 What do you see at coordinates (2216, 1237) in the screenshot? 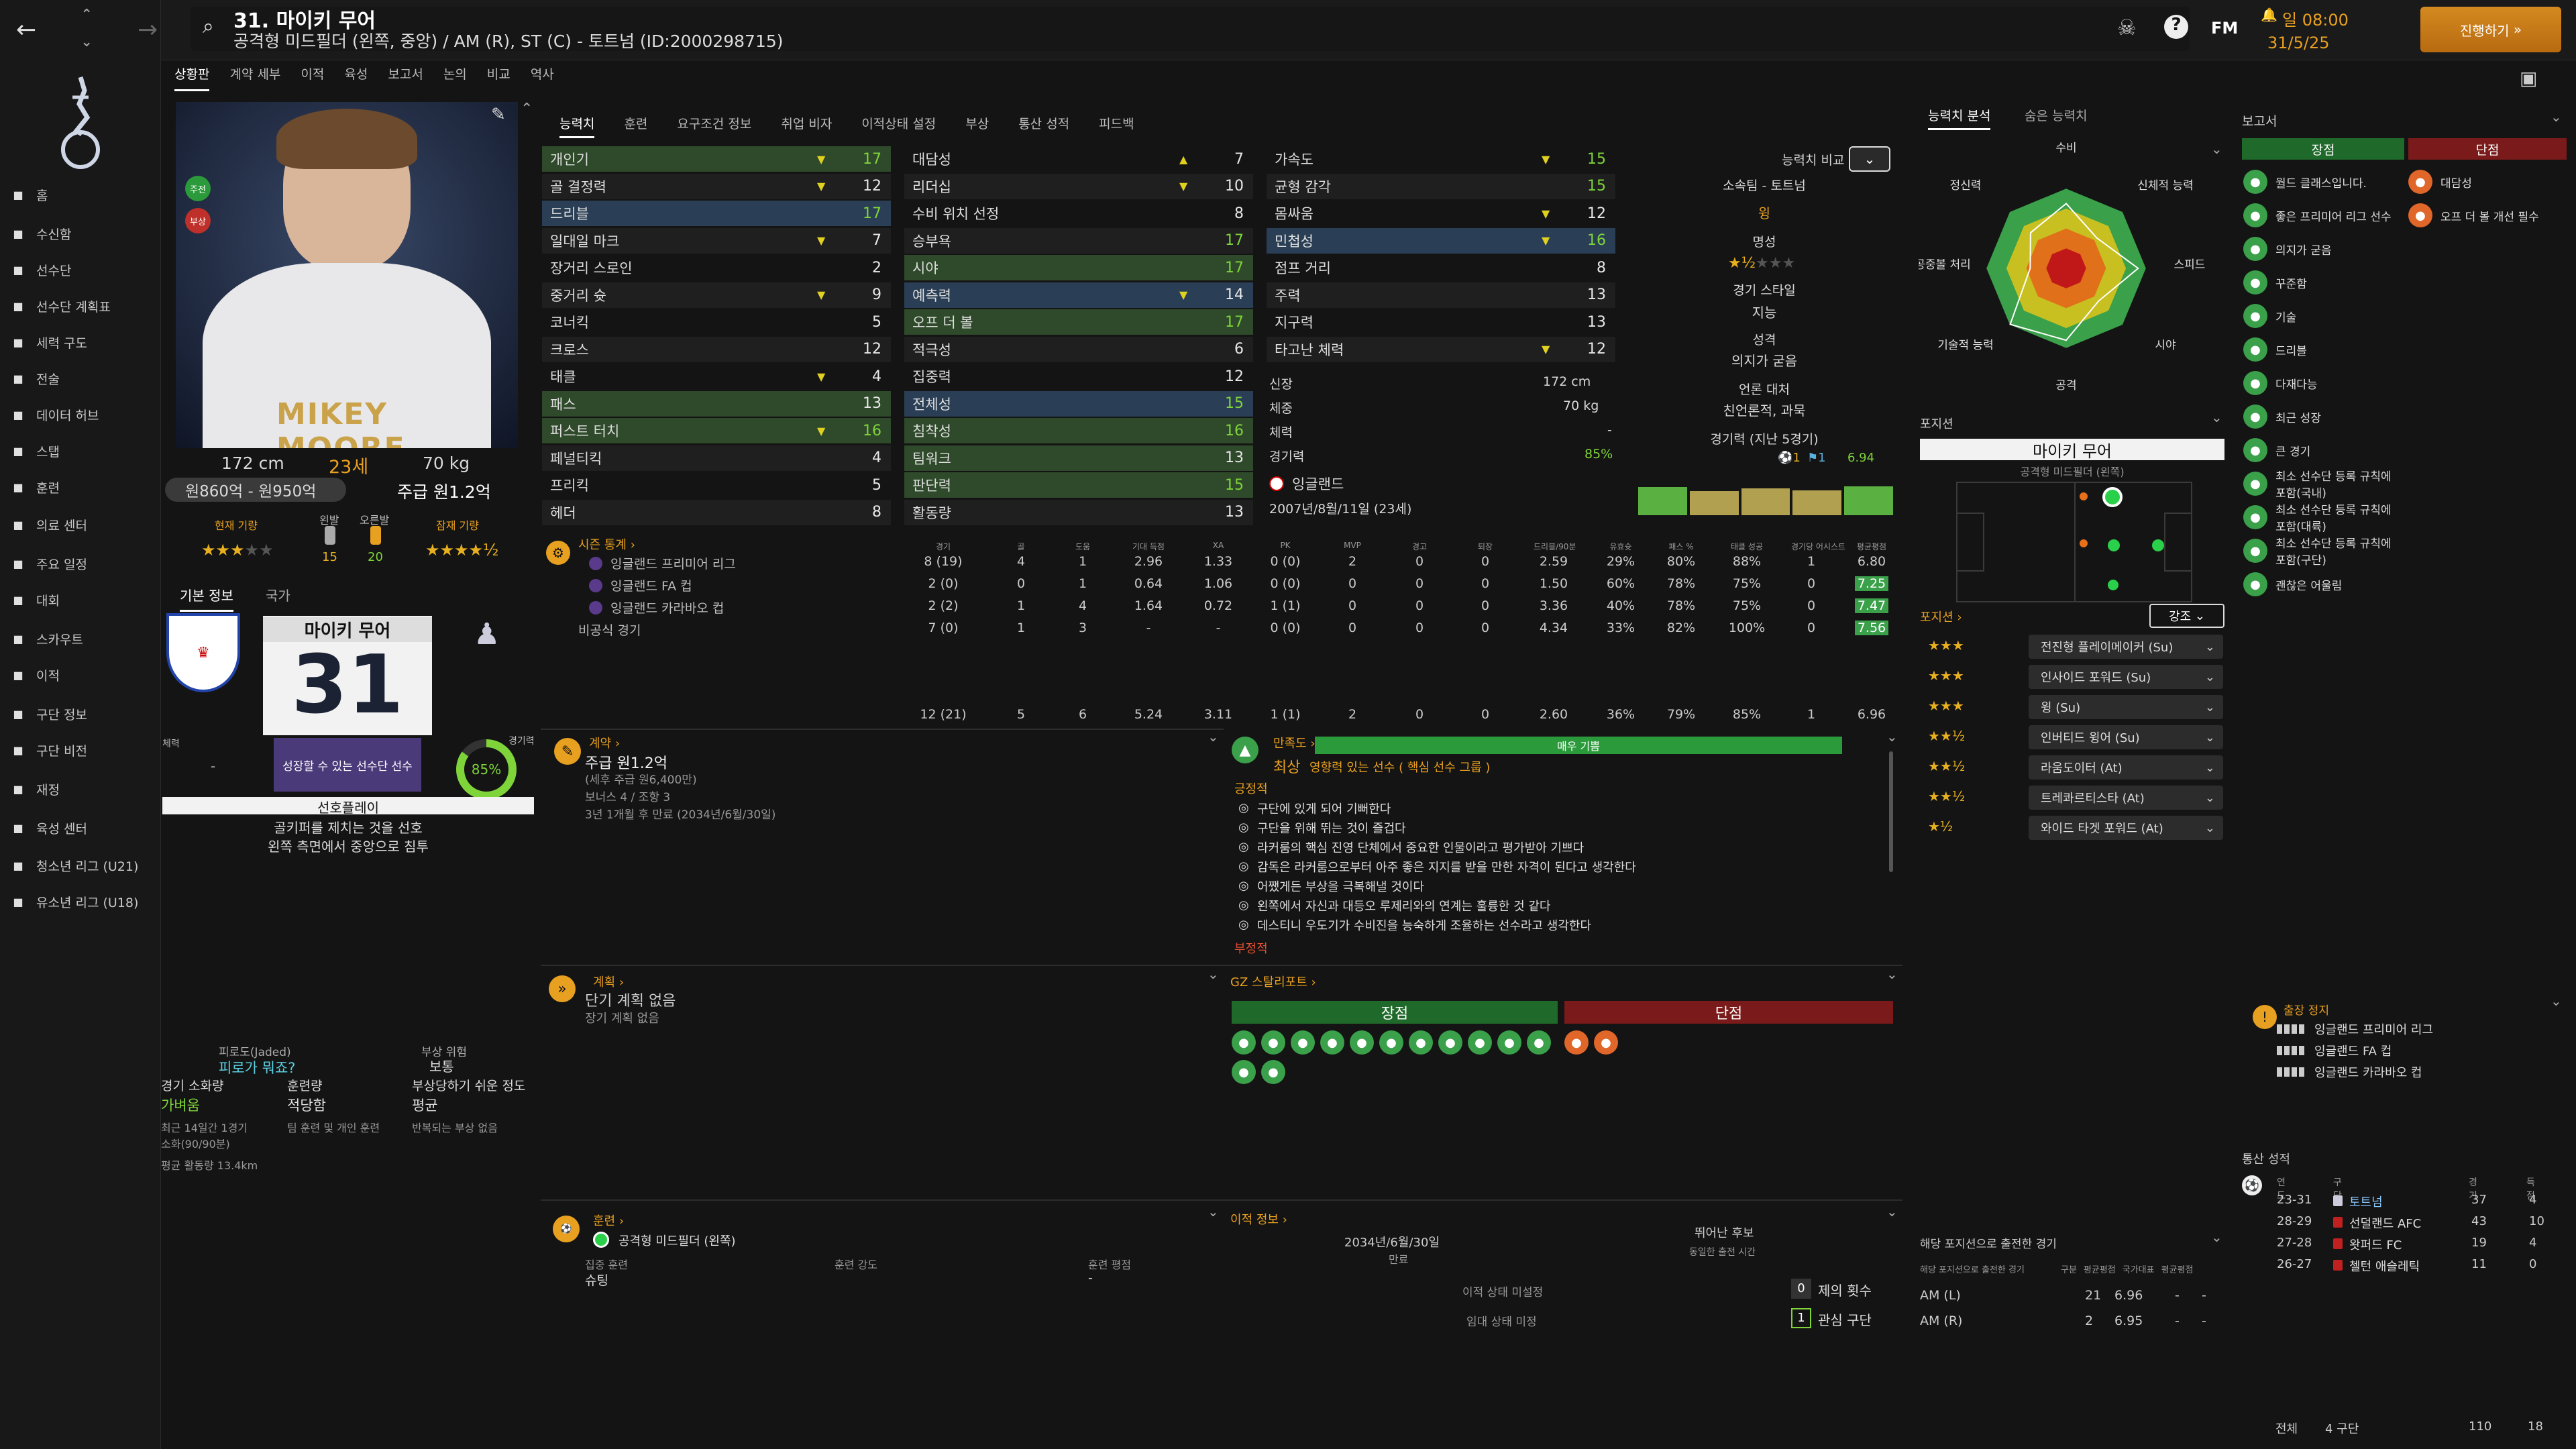
I see `played-collapse-icon: ⌄` at bounding box center [2216, 1237].